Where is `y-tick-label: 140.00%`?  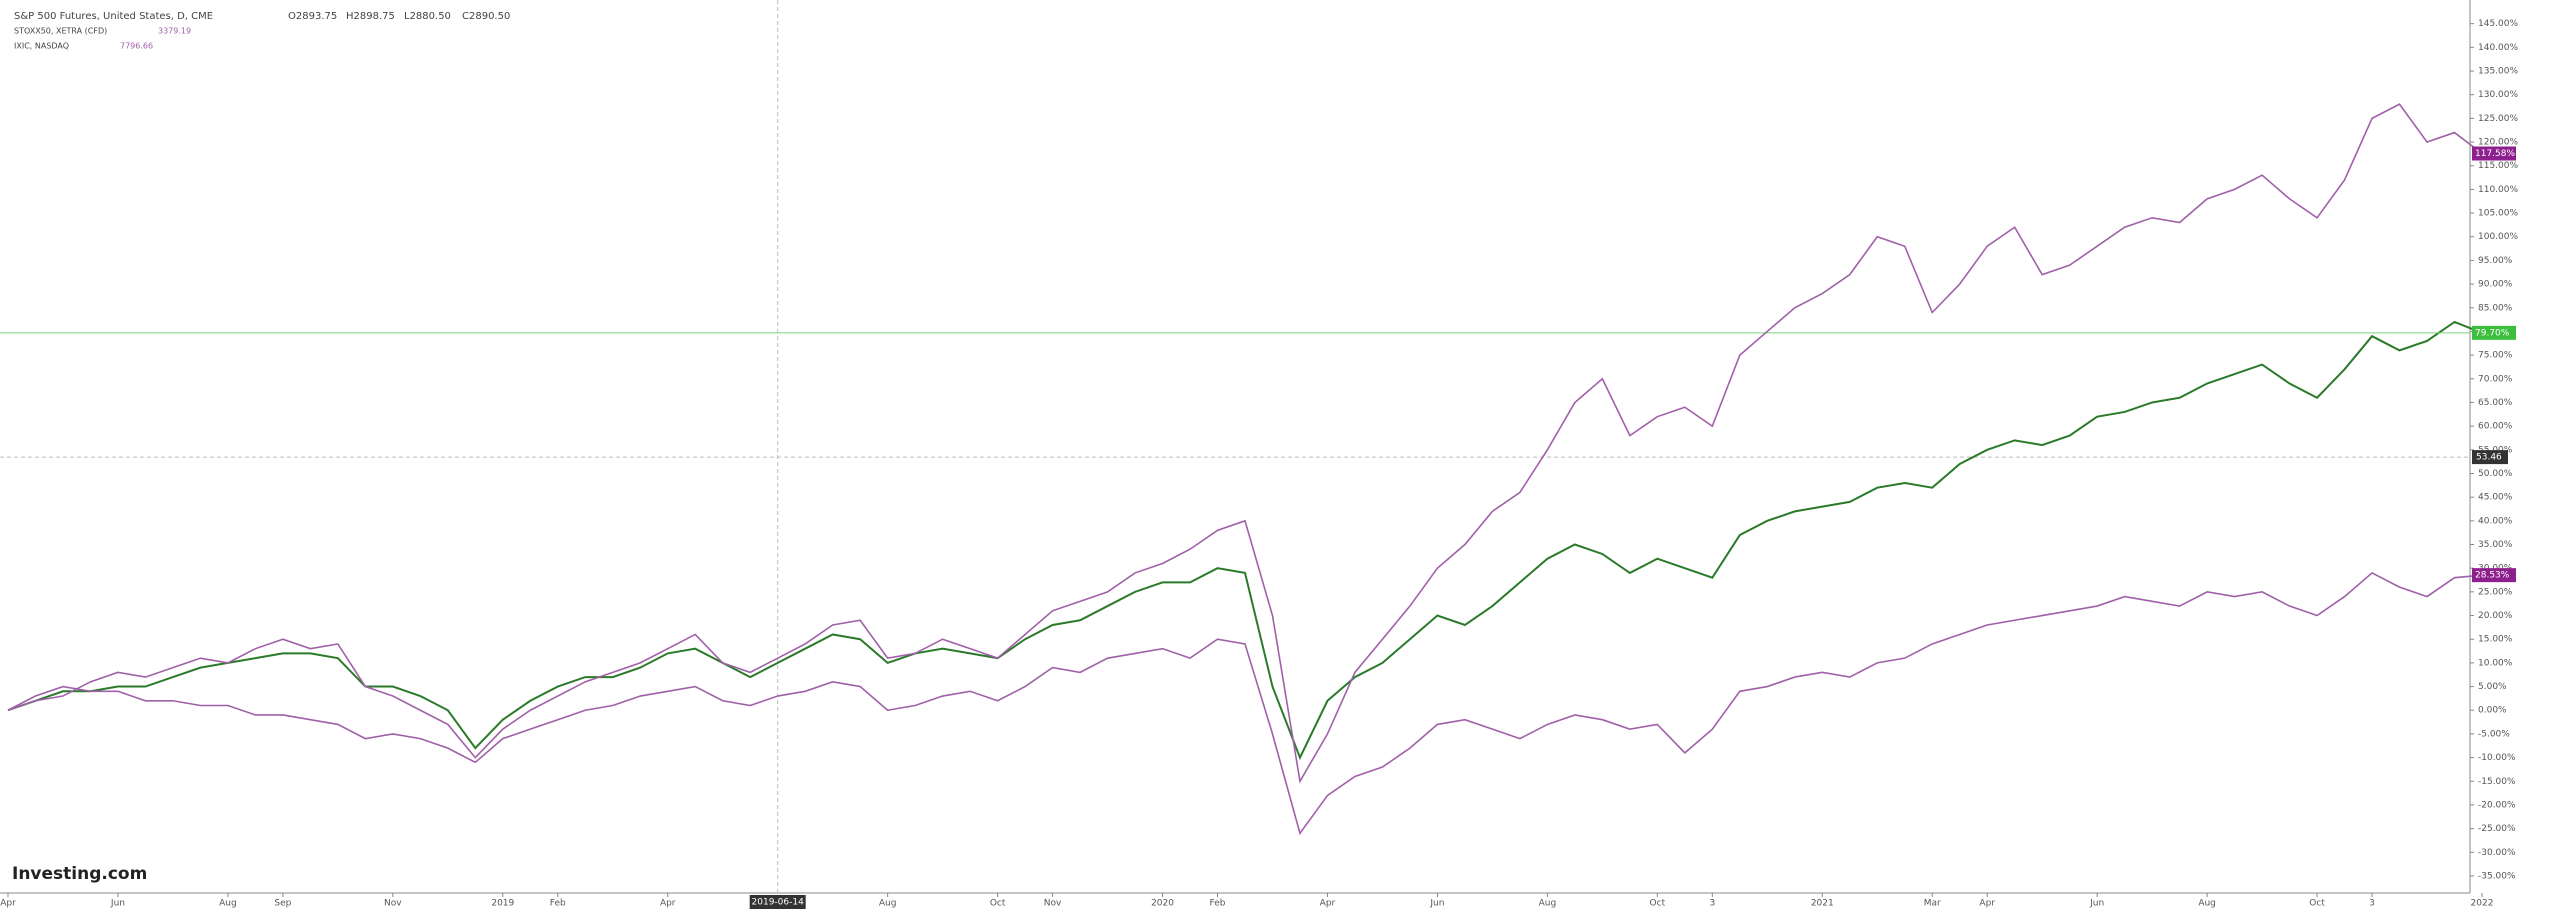
y-tick-label: 140.00% is located at coordinates (2498, 48).